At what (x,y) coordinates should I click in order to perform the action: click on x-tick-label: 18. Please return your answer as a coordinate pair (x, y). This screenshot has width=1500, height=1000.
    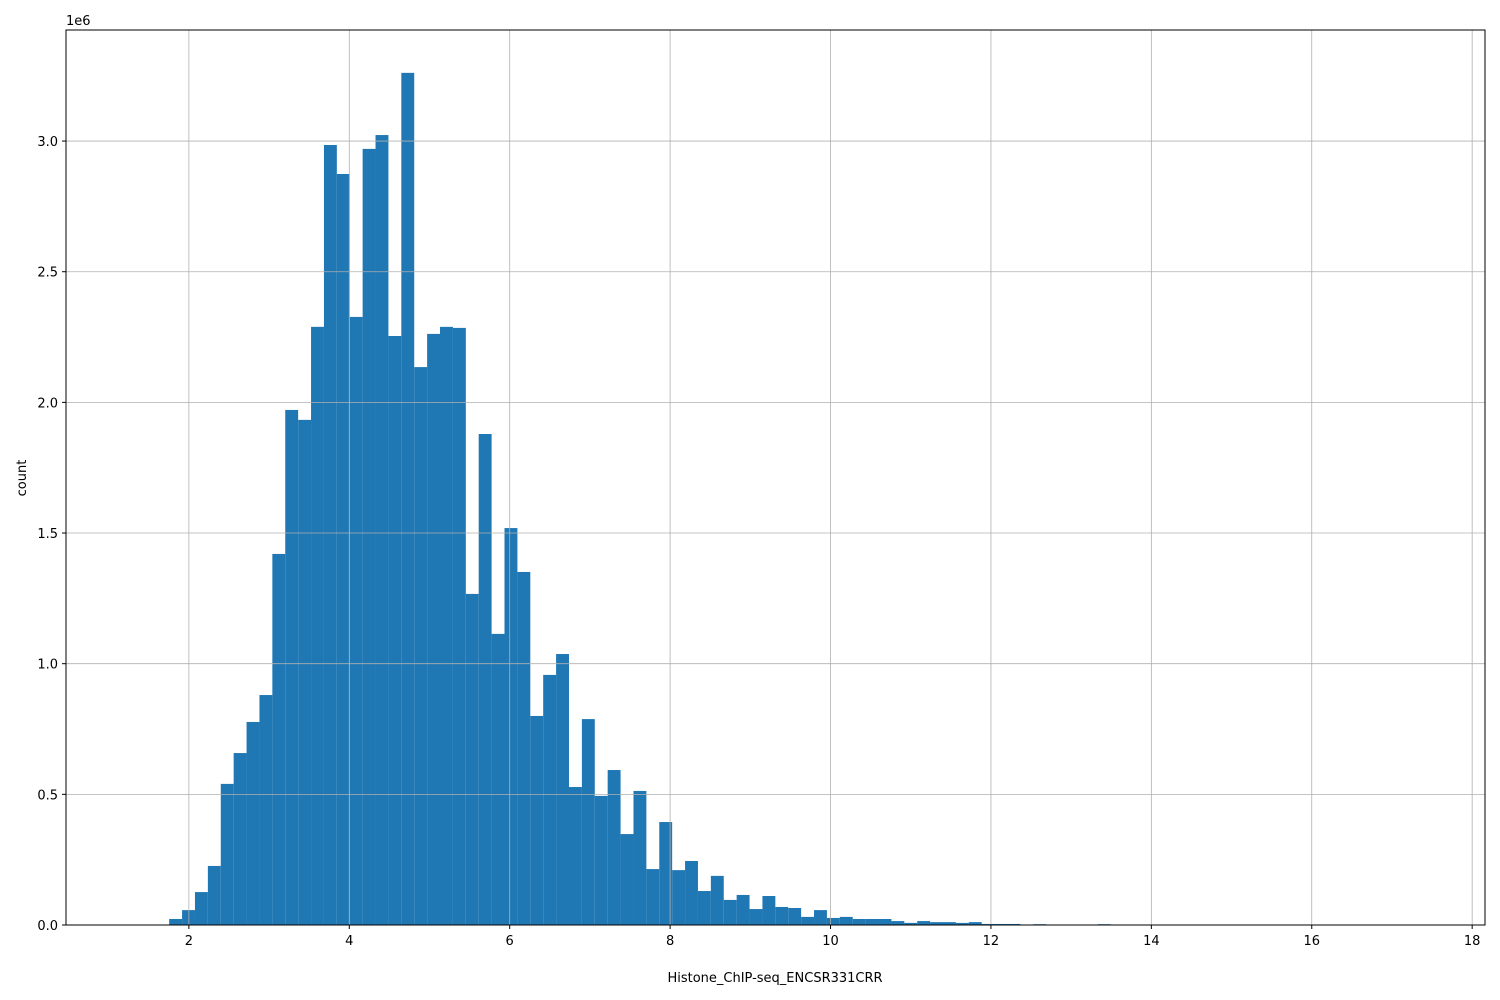
    Looking at the image, I should click on (1472, 941).